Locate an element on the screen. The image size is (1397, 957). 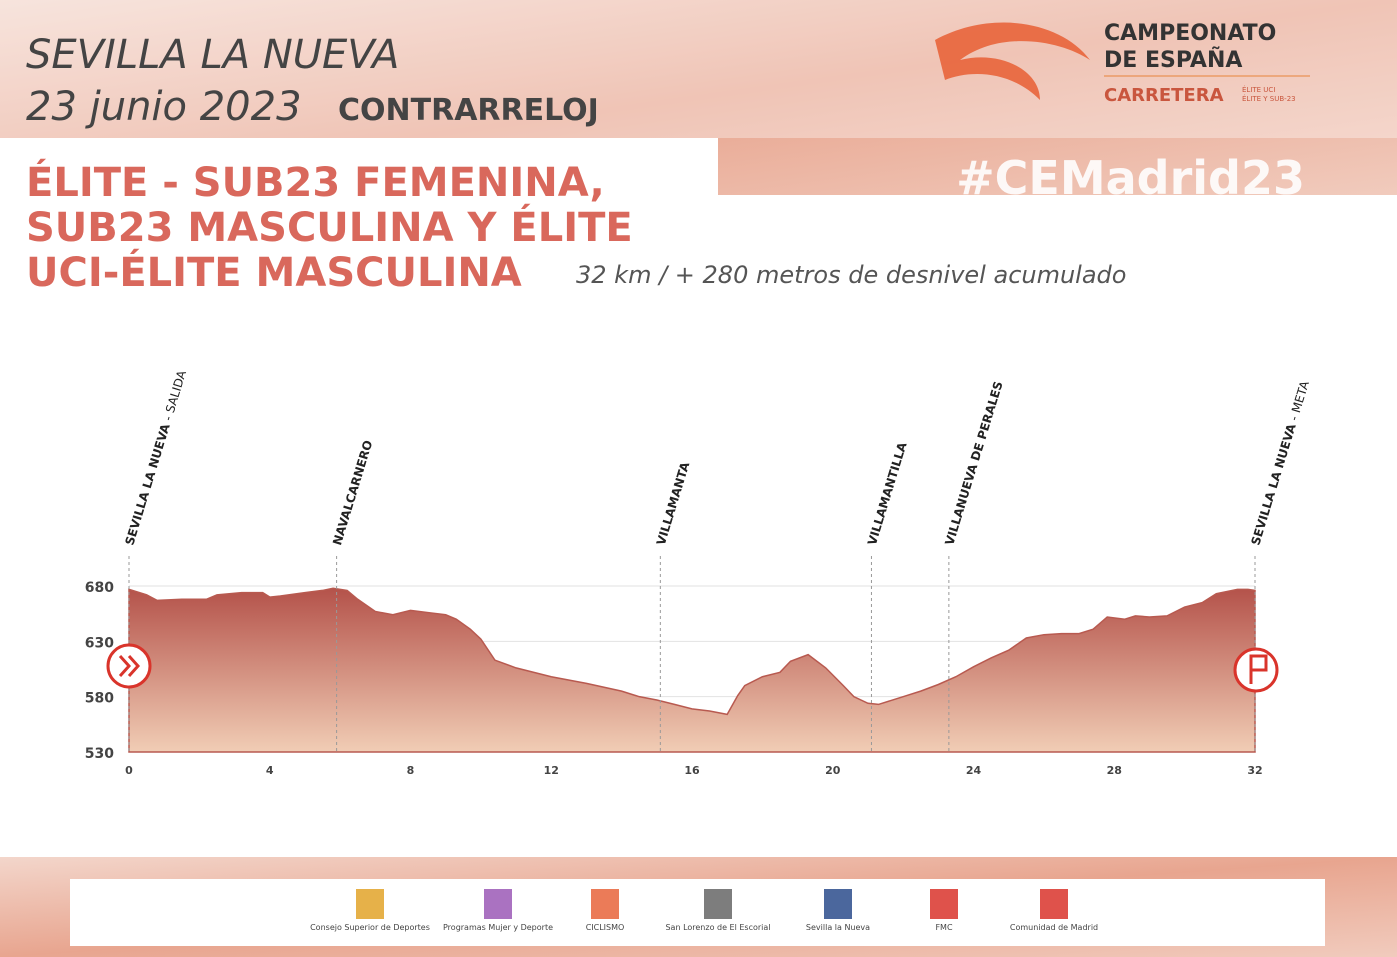
footer-logo-text: Programas Mujer y Deporte is located at coordinates (498, 927).